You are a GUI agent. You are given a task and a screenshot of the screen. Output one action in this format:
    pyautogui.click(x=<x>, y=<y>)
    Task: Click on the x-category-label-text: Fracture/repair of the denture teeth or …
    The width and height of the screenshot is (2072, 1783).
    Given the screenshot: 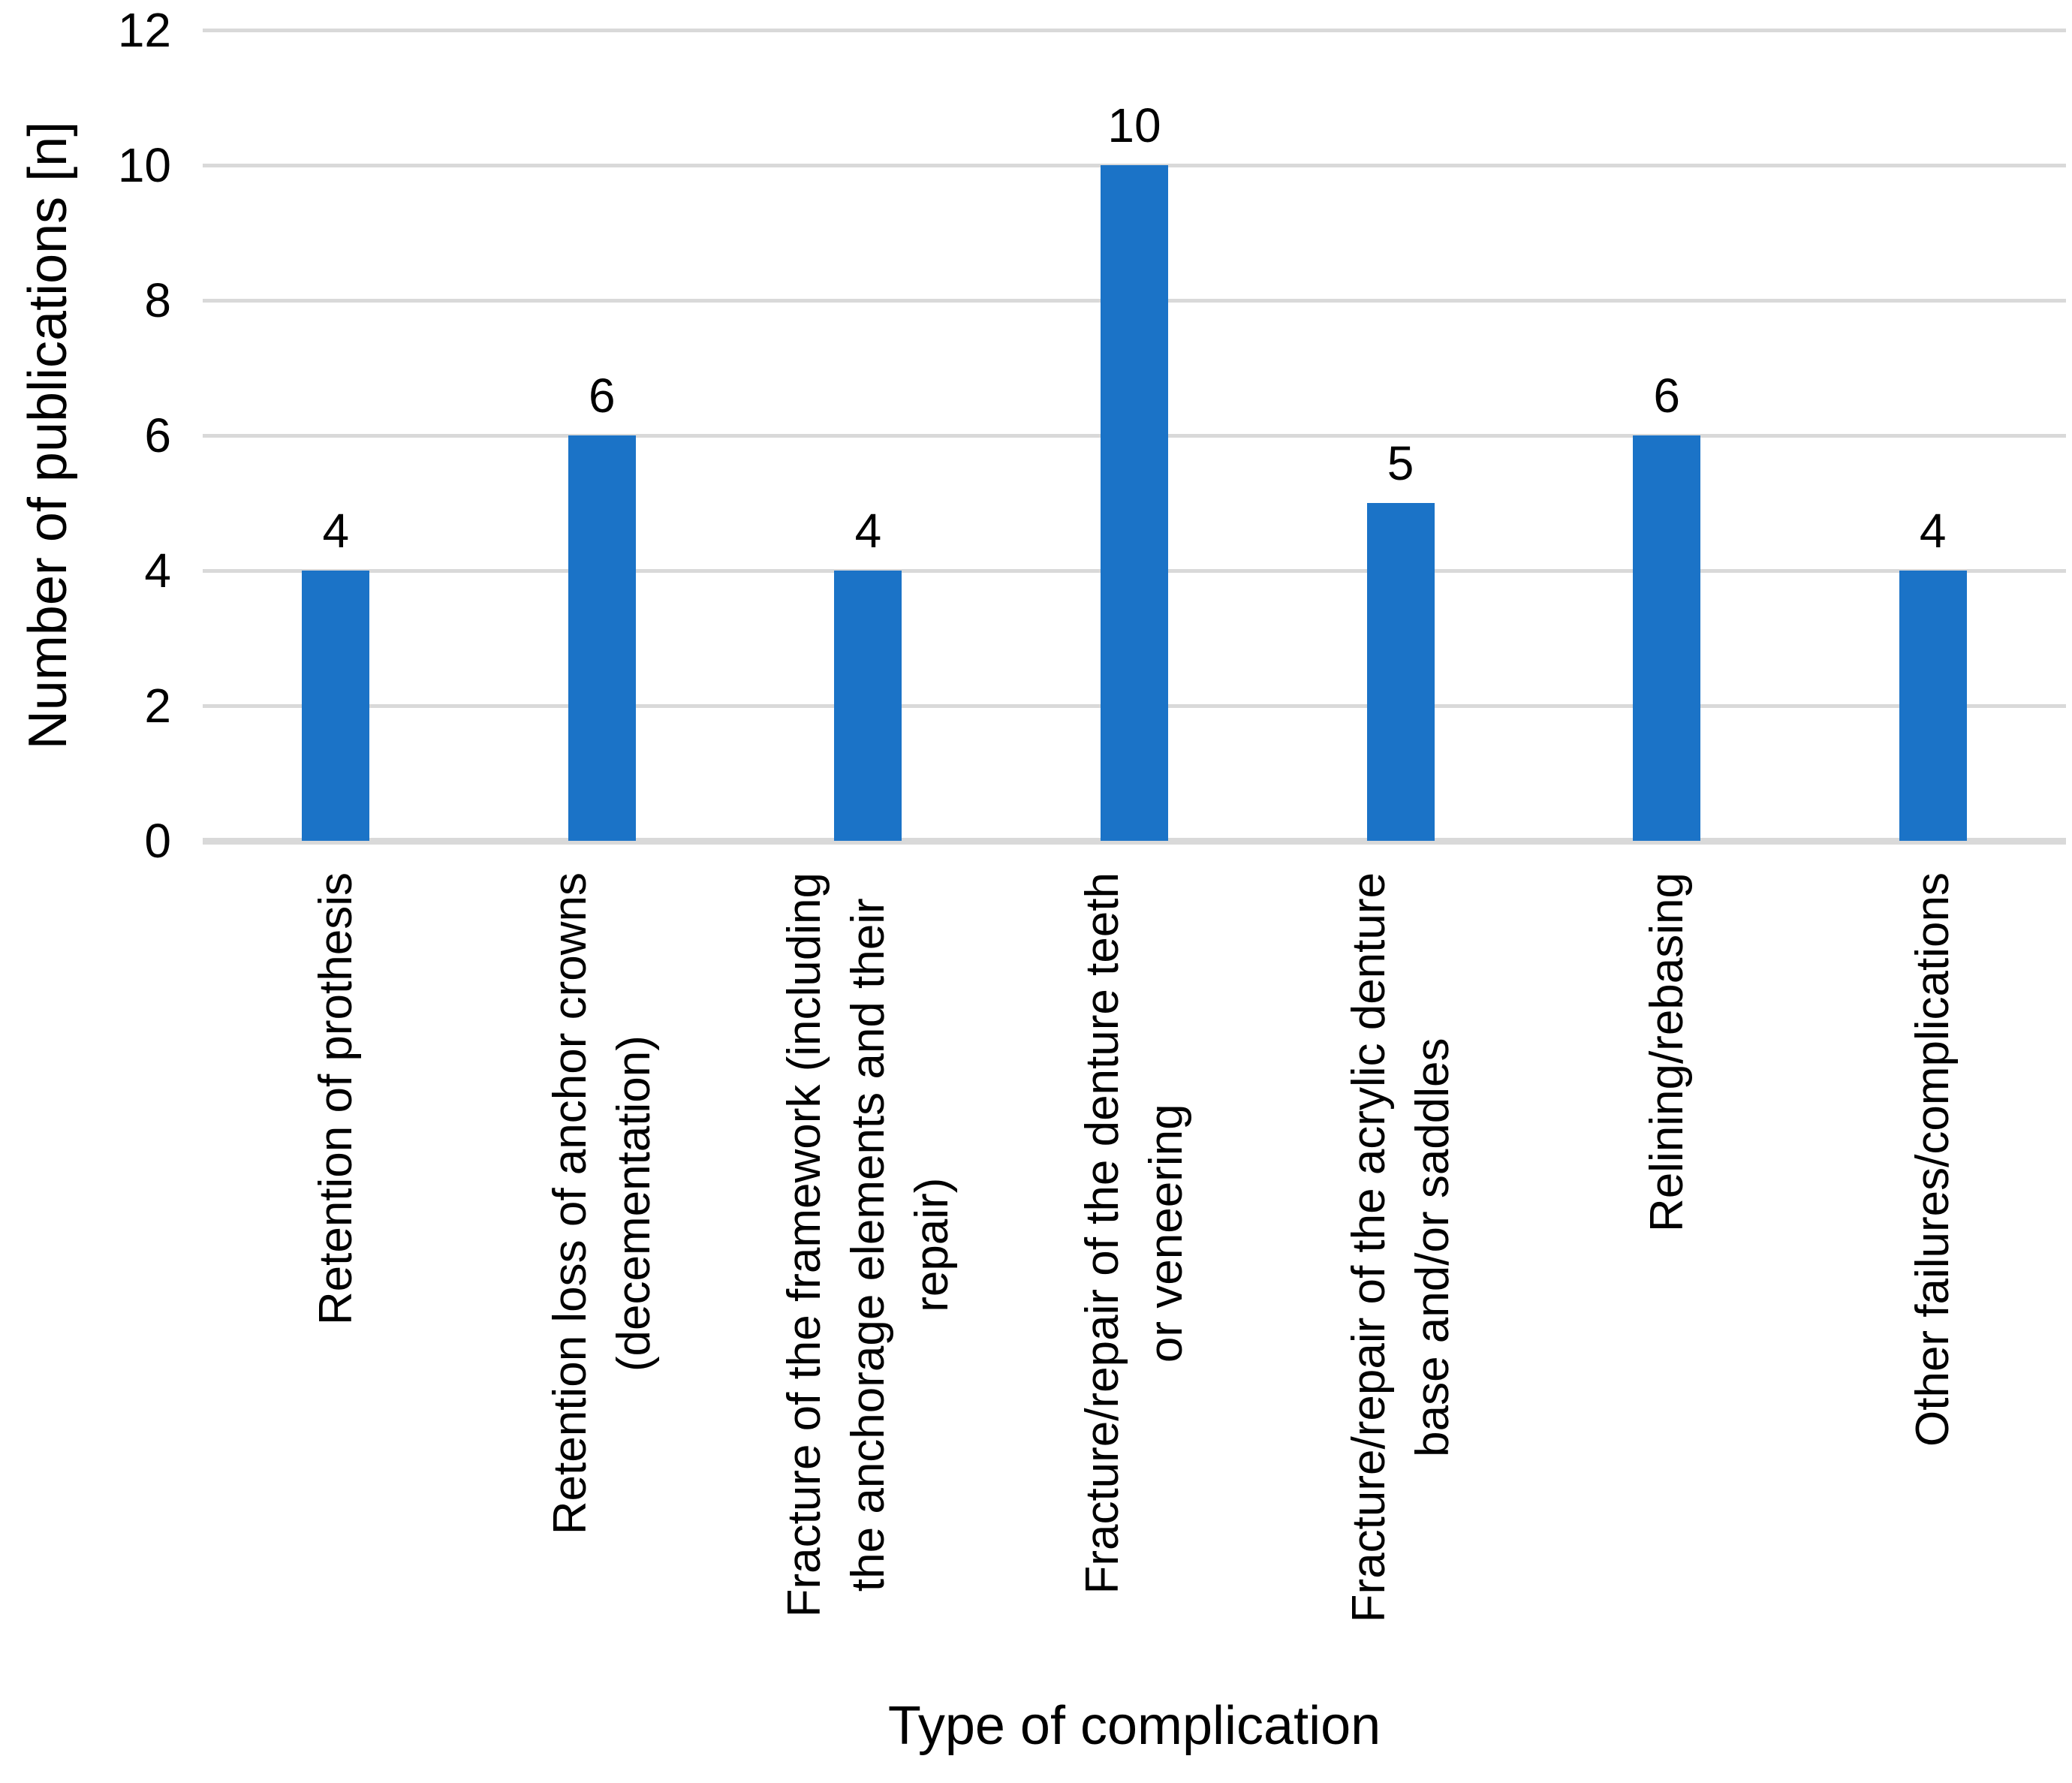 What is the action you would take?
    pyautogui.click(x=1134, y=1233)
    